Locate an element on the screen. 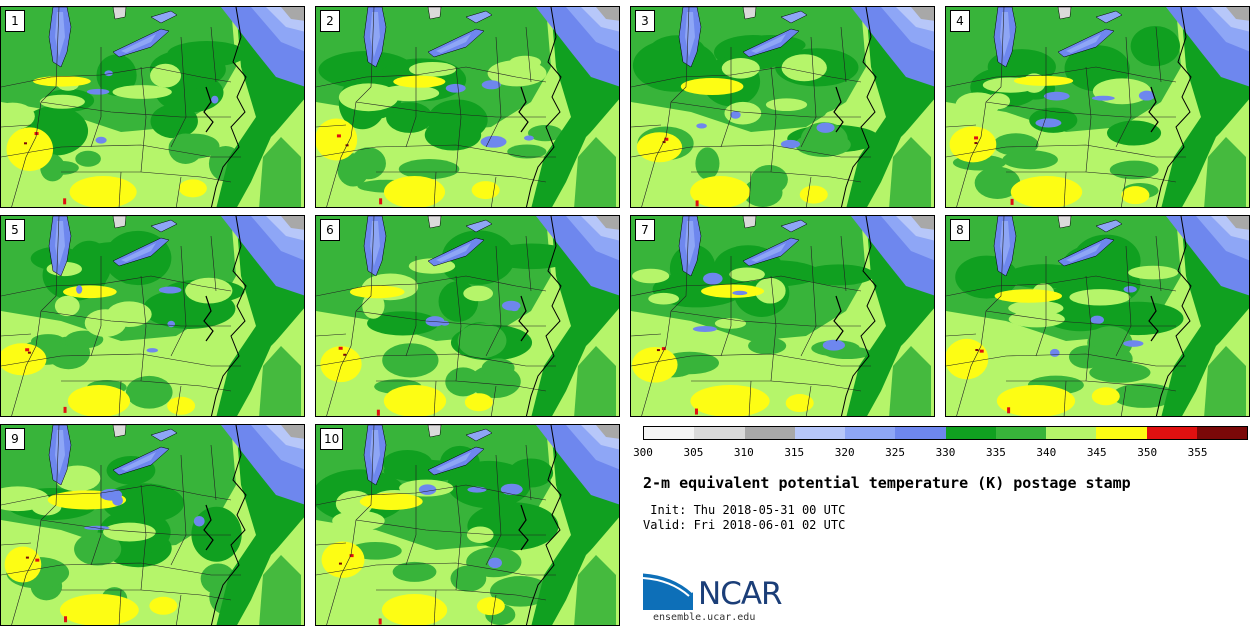 The width and height of the screenshot is (1260, 627). ncar-logo-icon is located at coordinates (669, 590).